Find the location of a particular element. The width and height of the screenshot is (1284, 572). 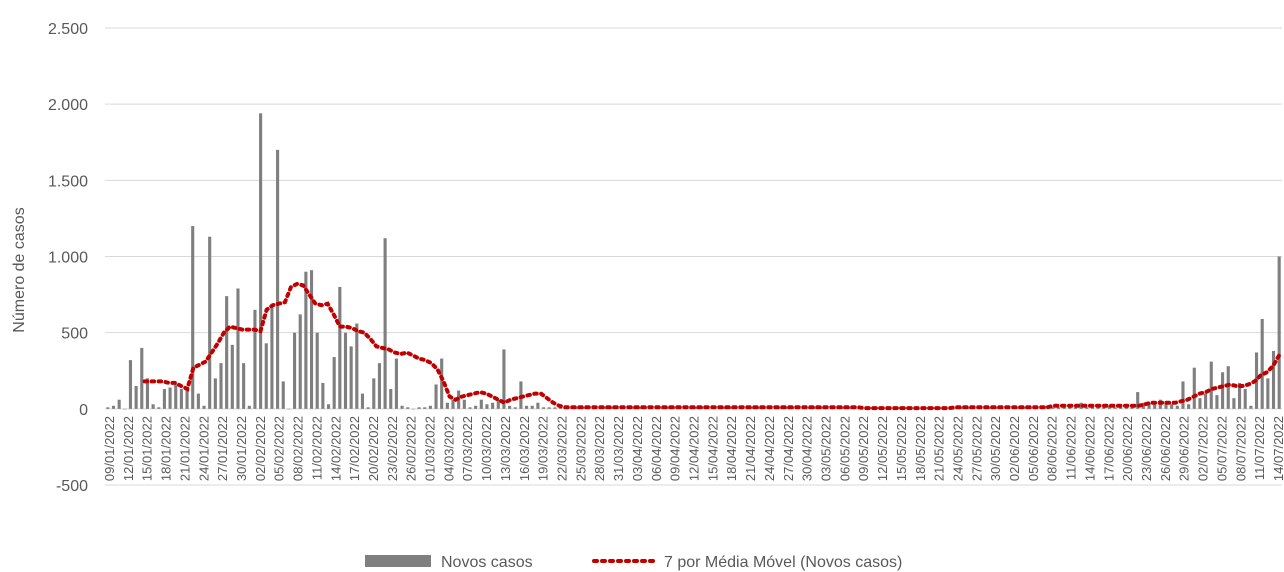

y-tick-label: 2.000 is located at coordinates (68, 105).